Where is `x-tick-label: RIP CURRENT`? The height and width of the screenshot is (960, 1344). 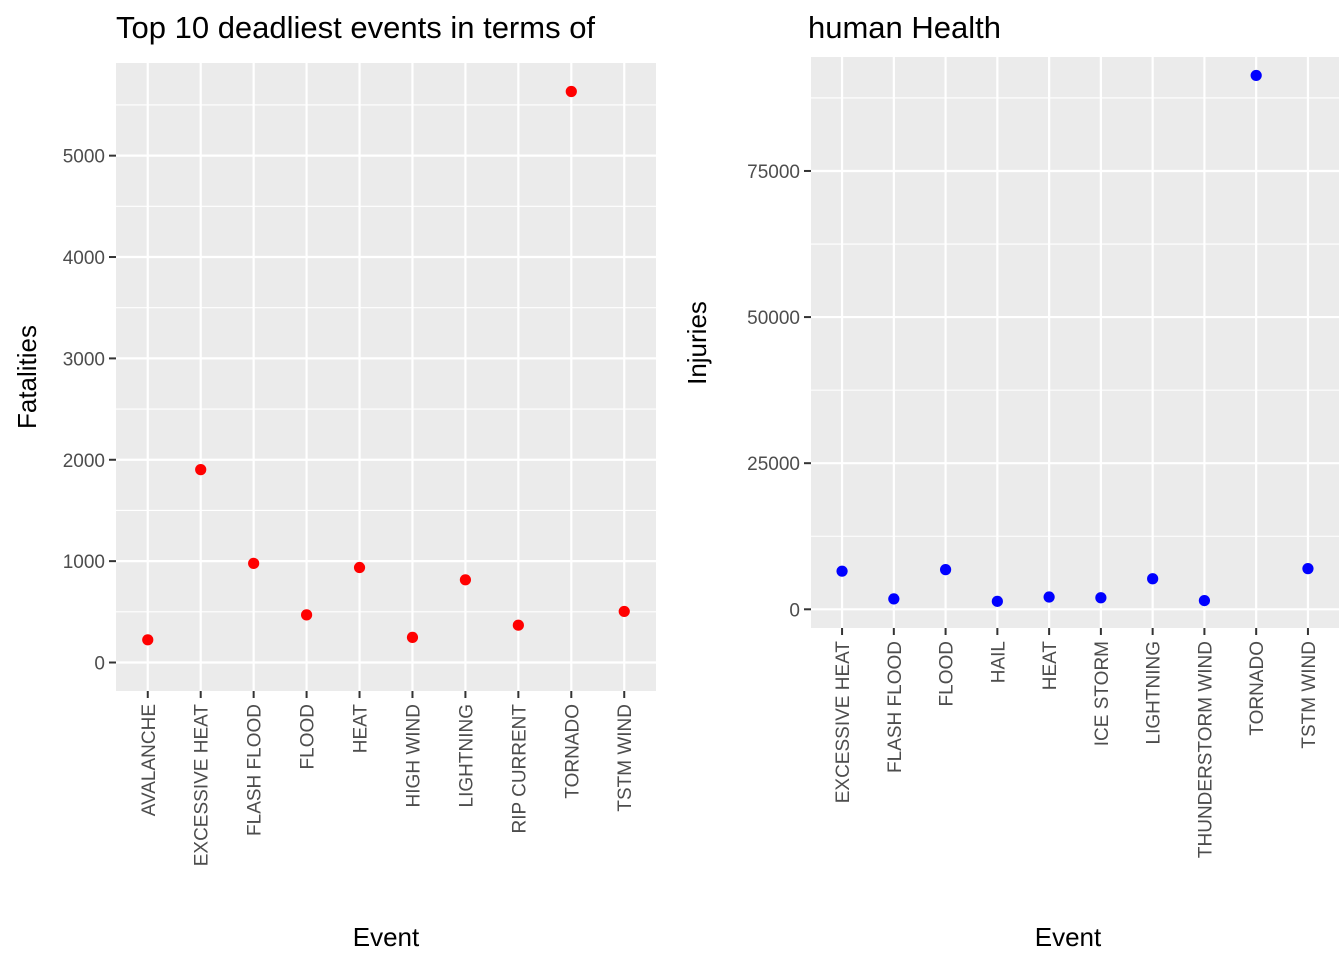
x-tick-label: RIP CURRENT is located at coordinates (519, 769).